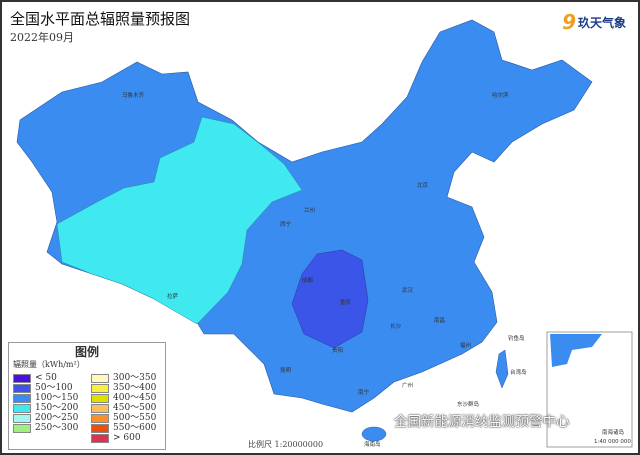 The height and width of the screenshot is (455, 640). Describe the element at coordinates (309, 210) in the screenshot. I see `city-label: 兰州` at that location.